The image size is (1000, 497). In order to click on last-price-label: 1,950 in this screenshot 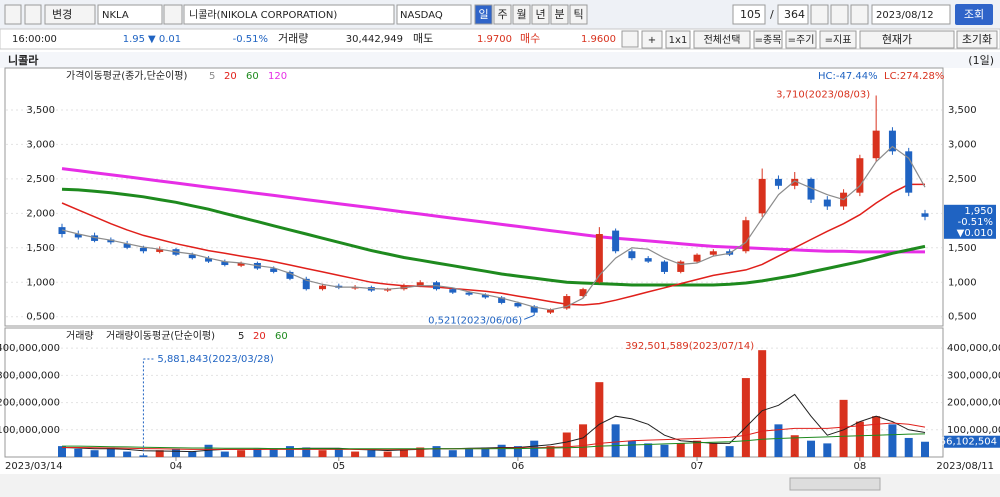, I will do `click(978, 211)`.